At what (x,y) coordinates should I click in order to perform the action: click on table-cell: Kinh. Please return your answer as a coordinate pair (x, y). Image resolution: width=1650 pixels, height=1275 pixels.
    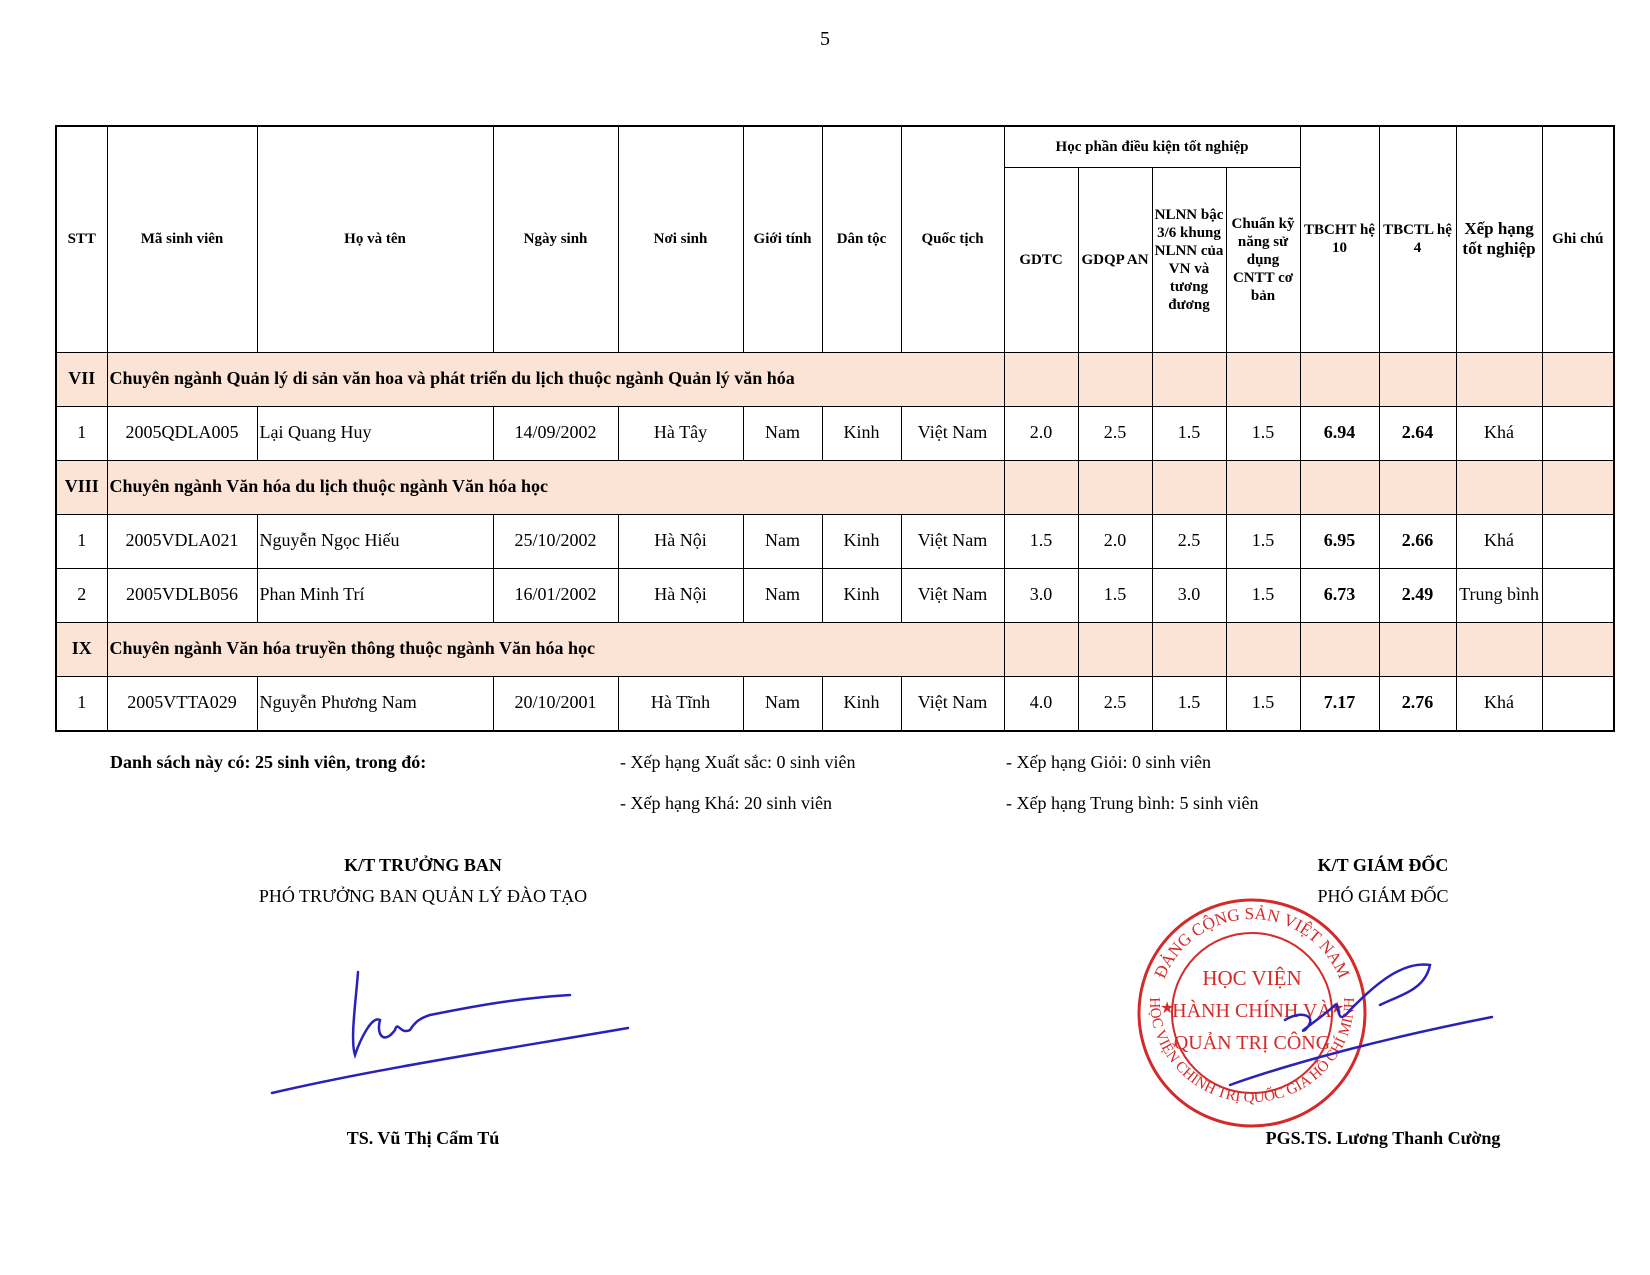
    Looking at the image, I should click on (861, 703).